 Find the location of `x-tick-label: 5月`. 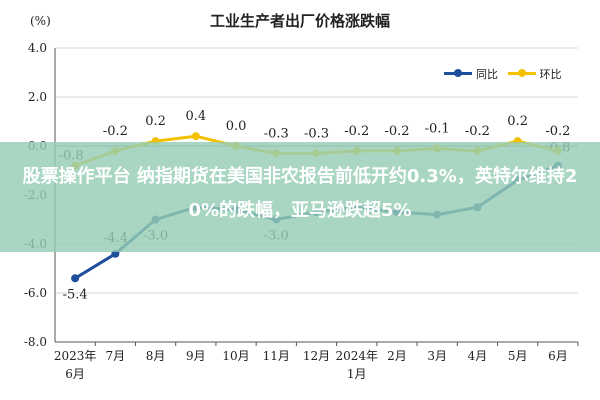

x-tick-label: 5月 is located at coordinates (518, 356).